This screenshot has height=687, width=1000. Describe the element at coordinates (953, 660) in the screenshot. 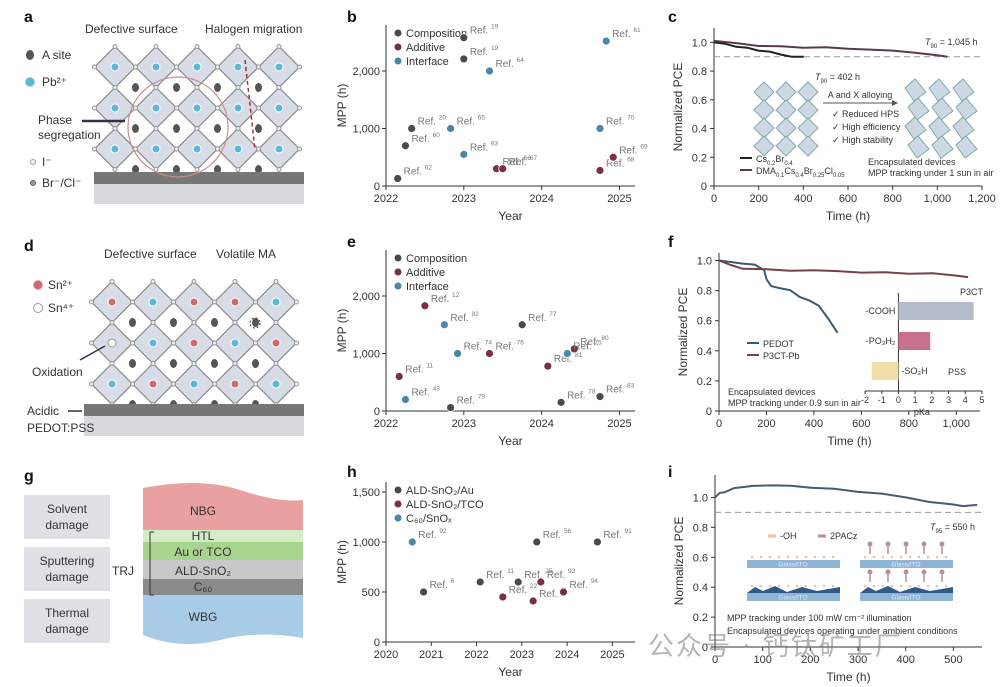

I see `x-tick-label: 500` at that location.